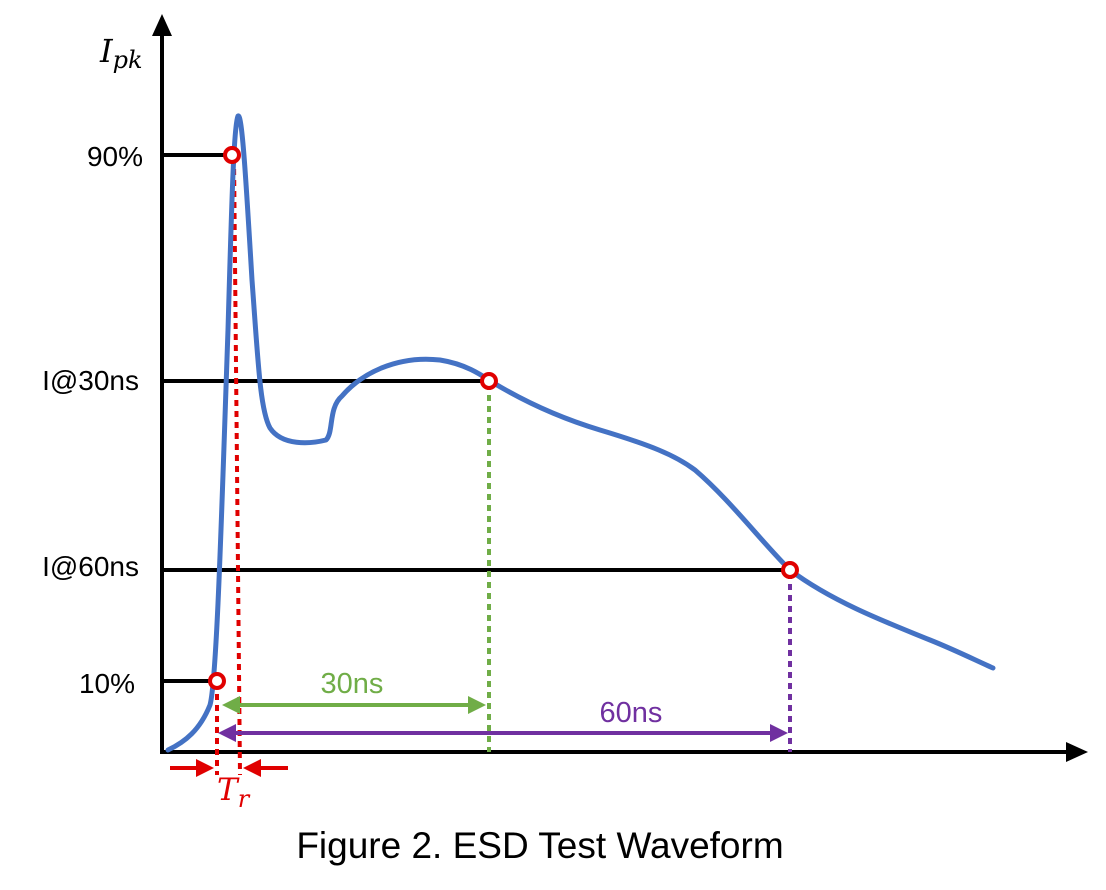 This screenshot has width=1106, height=890. I want to click on x-axis-arrowhead, so click(1077, 752).